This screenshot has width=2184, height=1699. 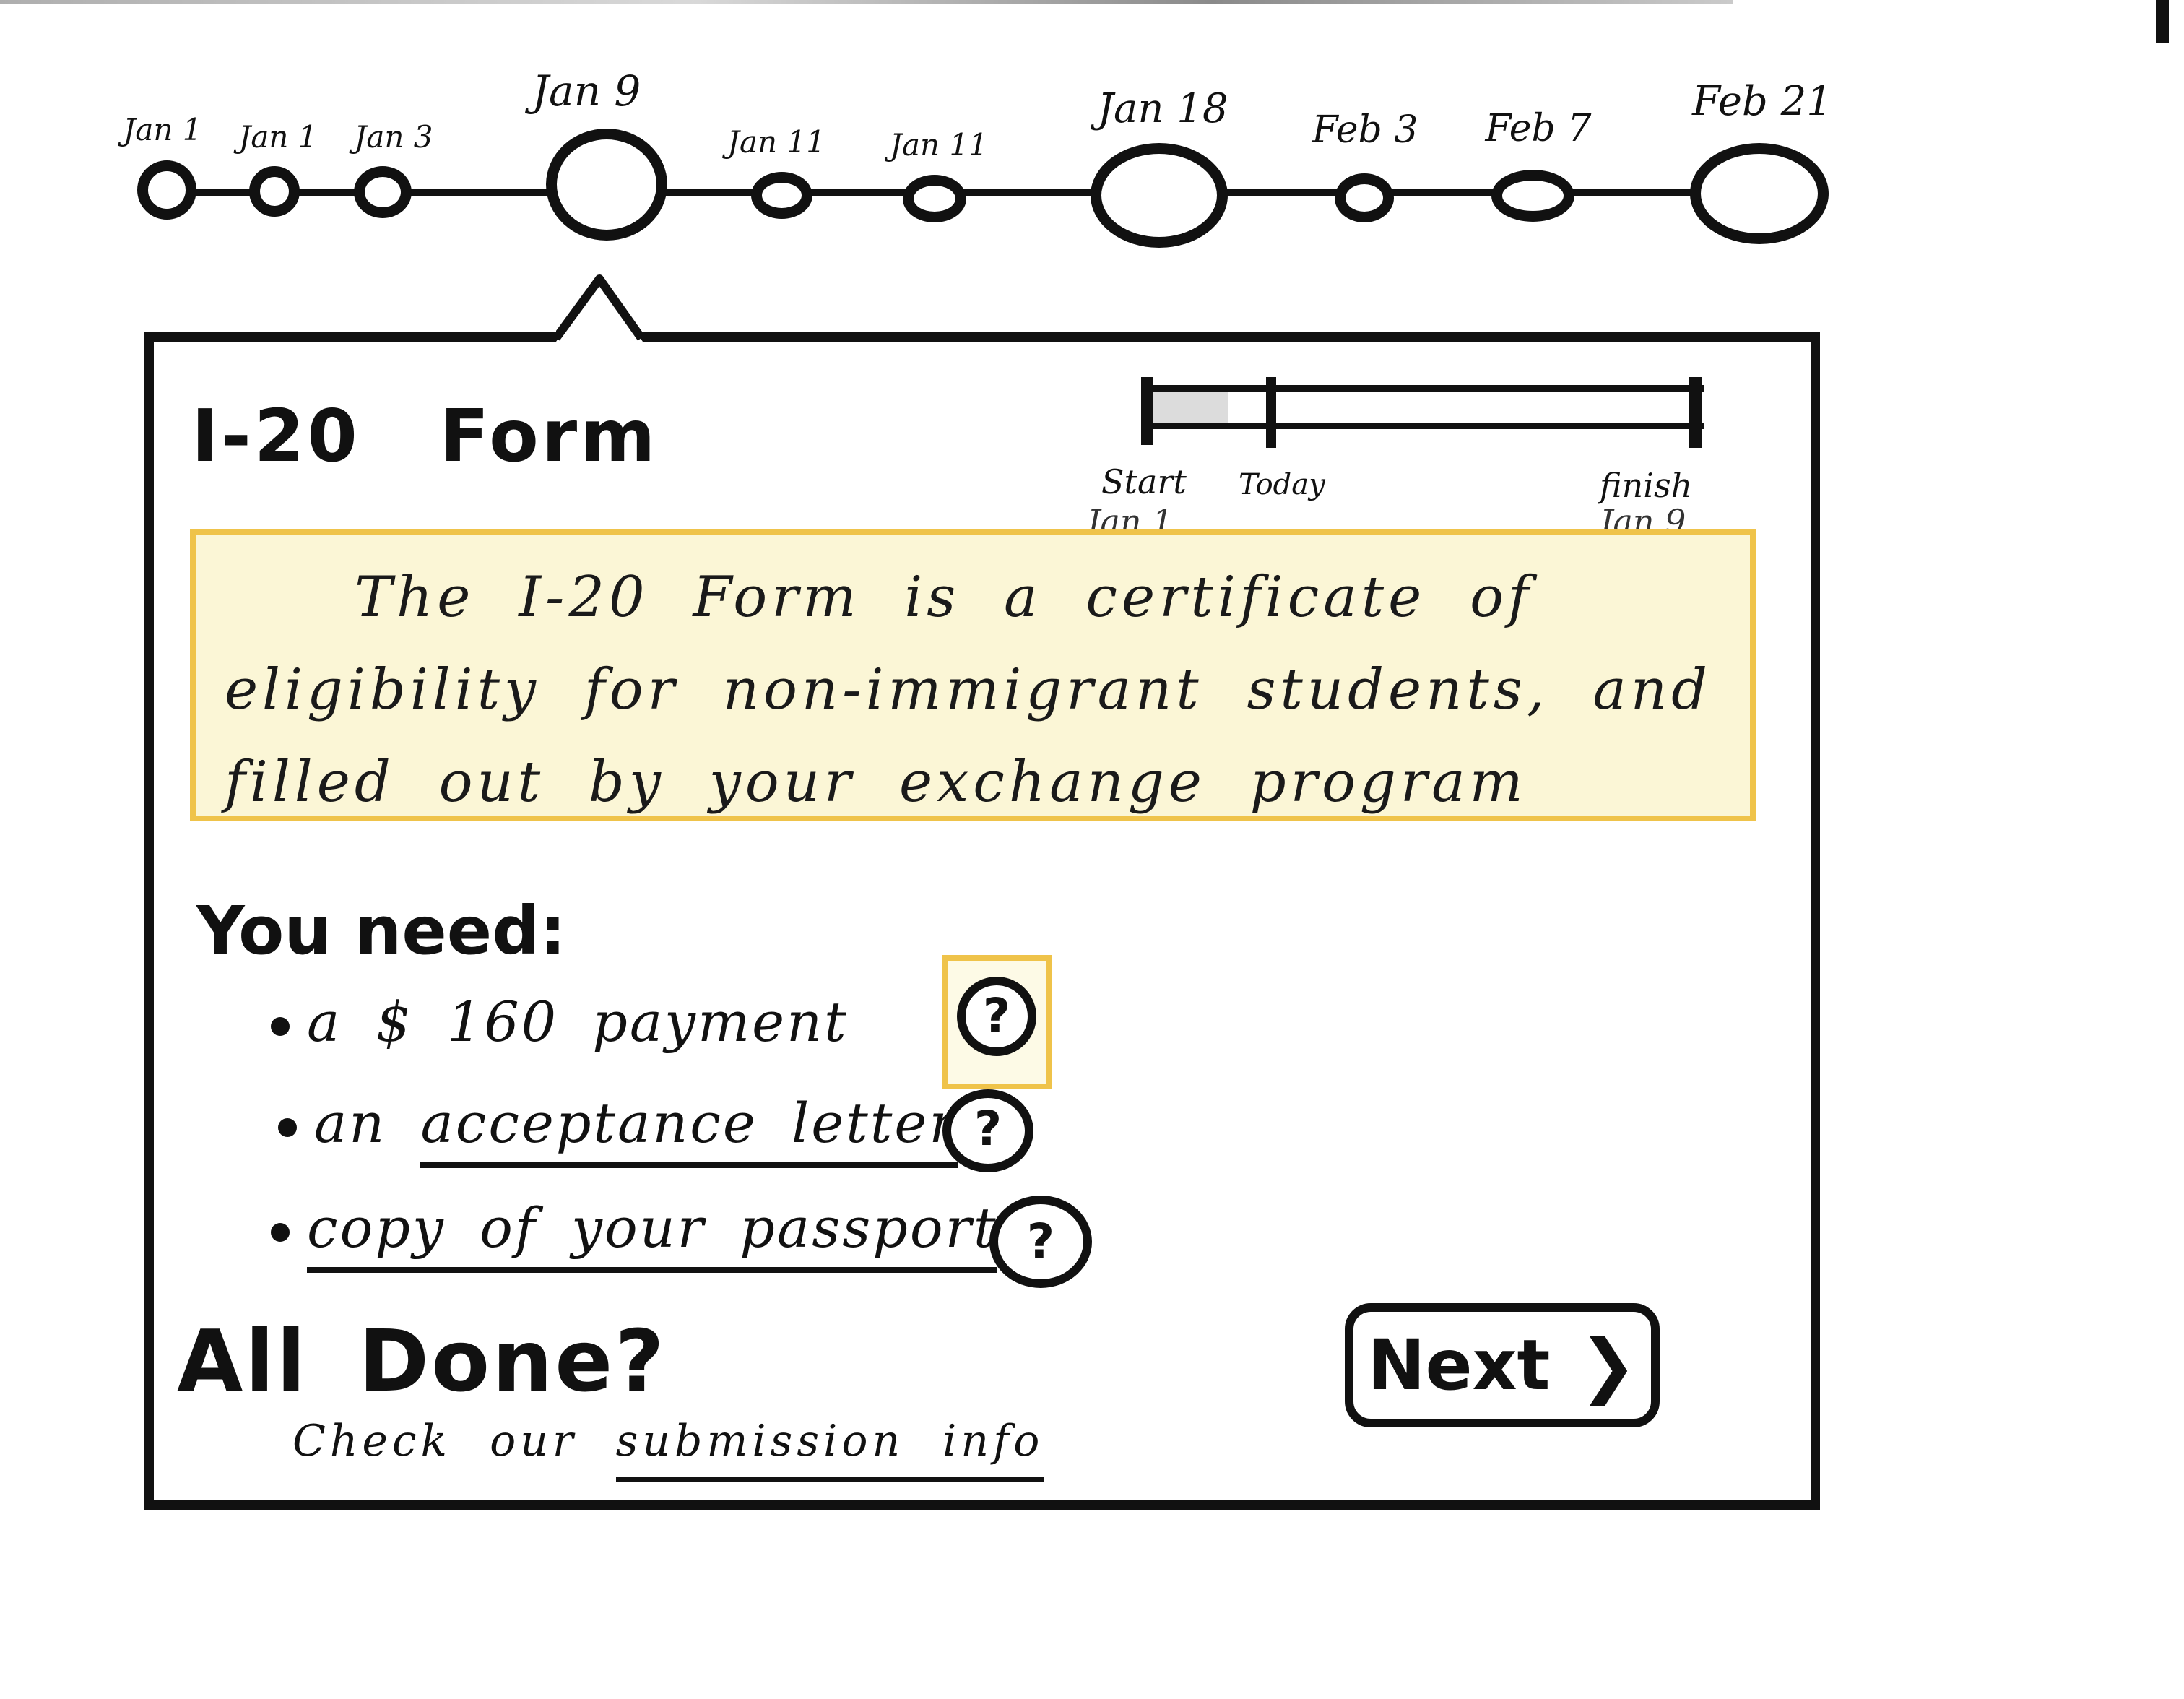 I want to click on scan-mark, so click(x=2162, y=21).